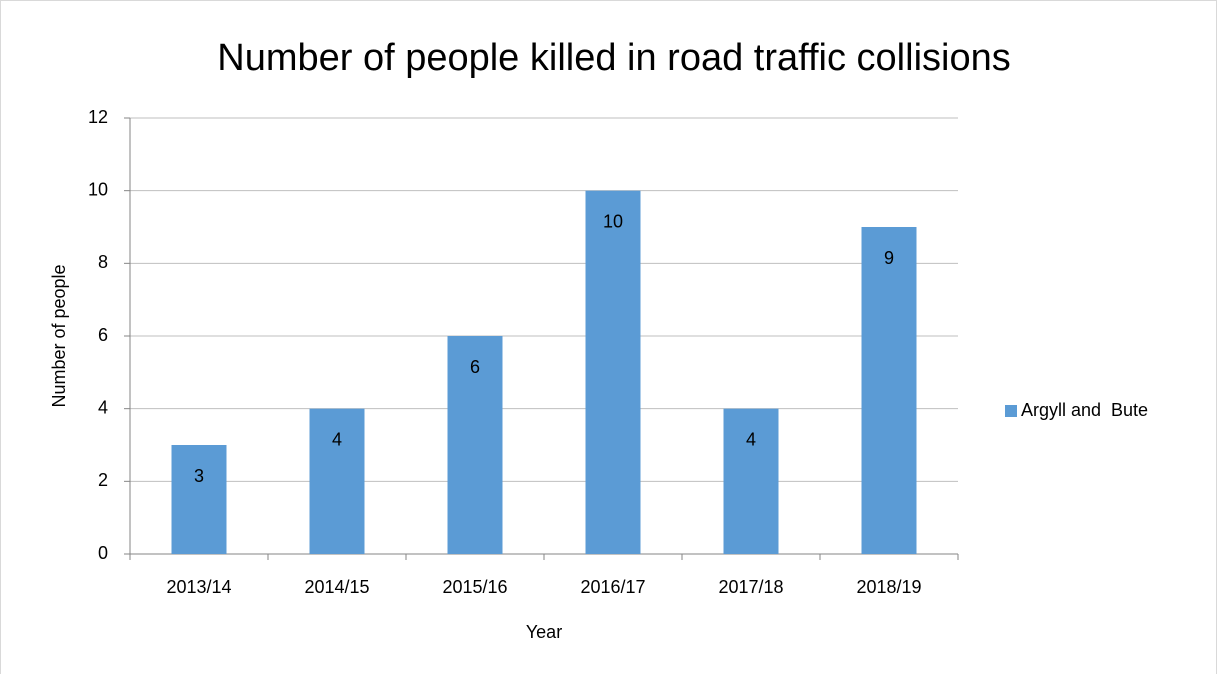 This screenshot has height=674, width=1217. Describe the element at coordinates (888, 587) in the screenshot. I see `x-tick-label: 2018/19` at that location.